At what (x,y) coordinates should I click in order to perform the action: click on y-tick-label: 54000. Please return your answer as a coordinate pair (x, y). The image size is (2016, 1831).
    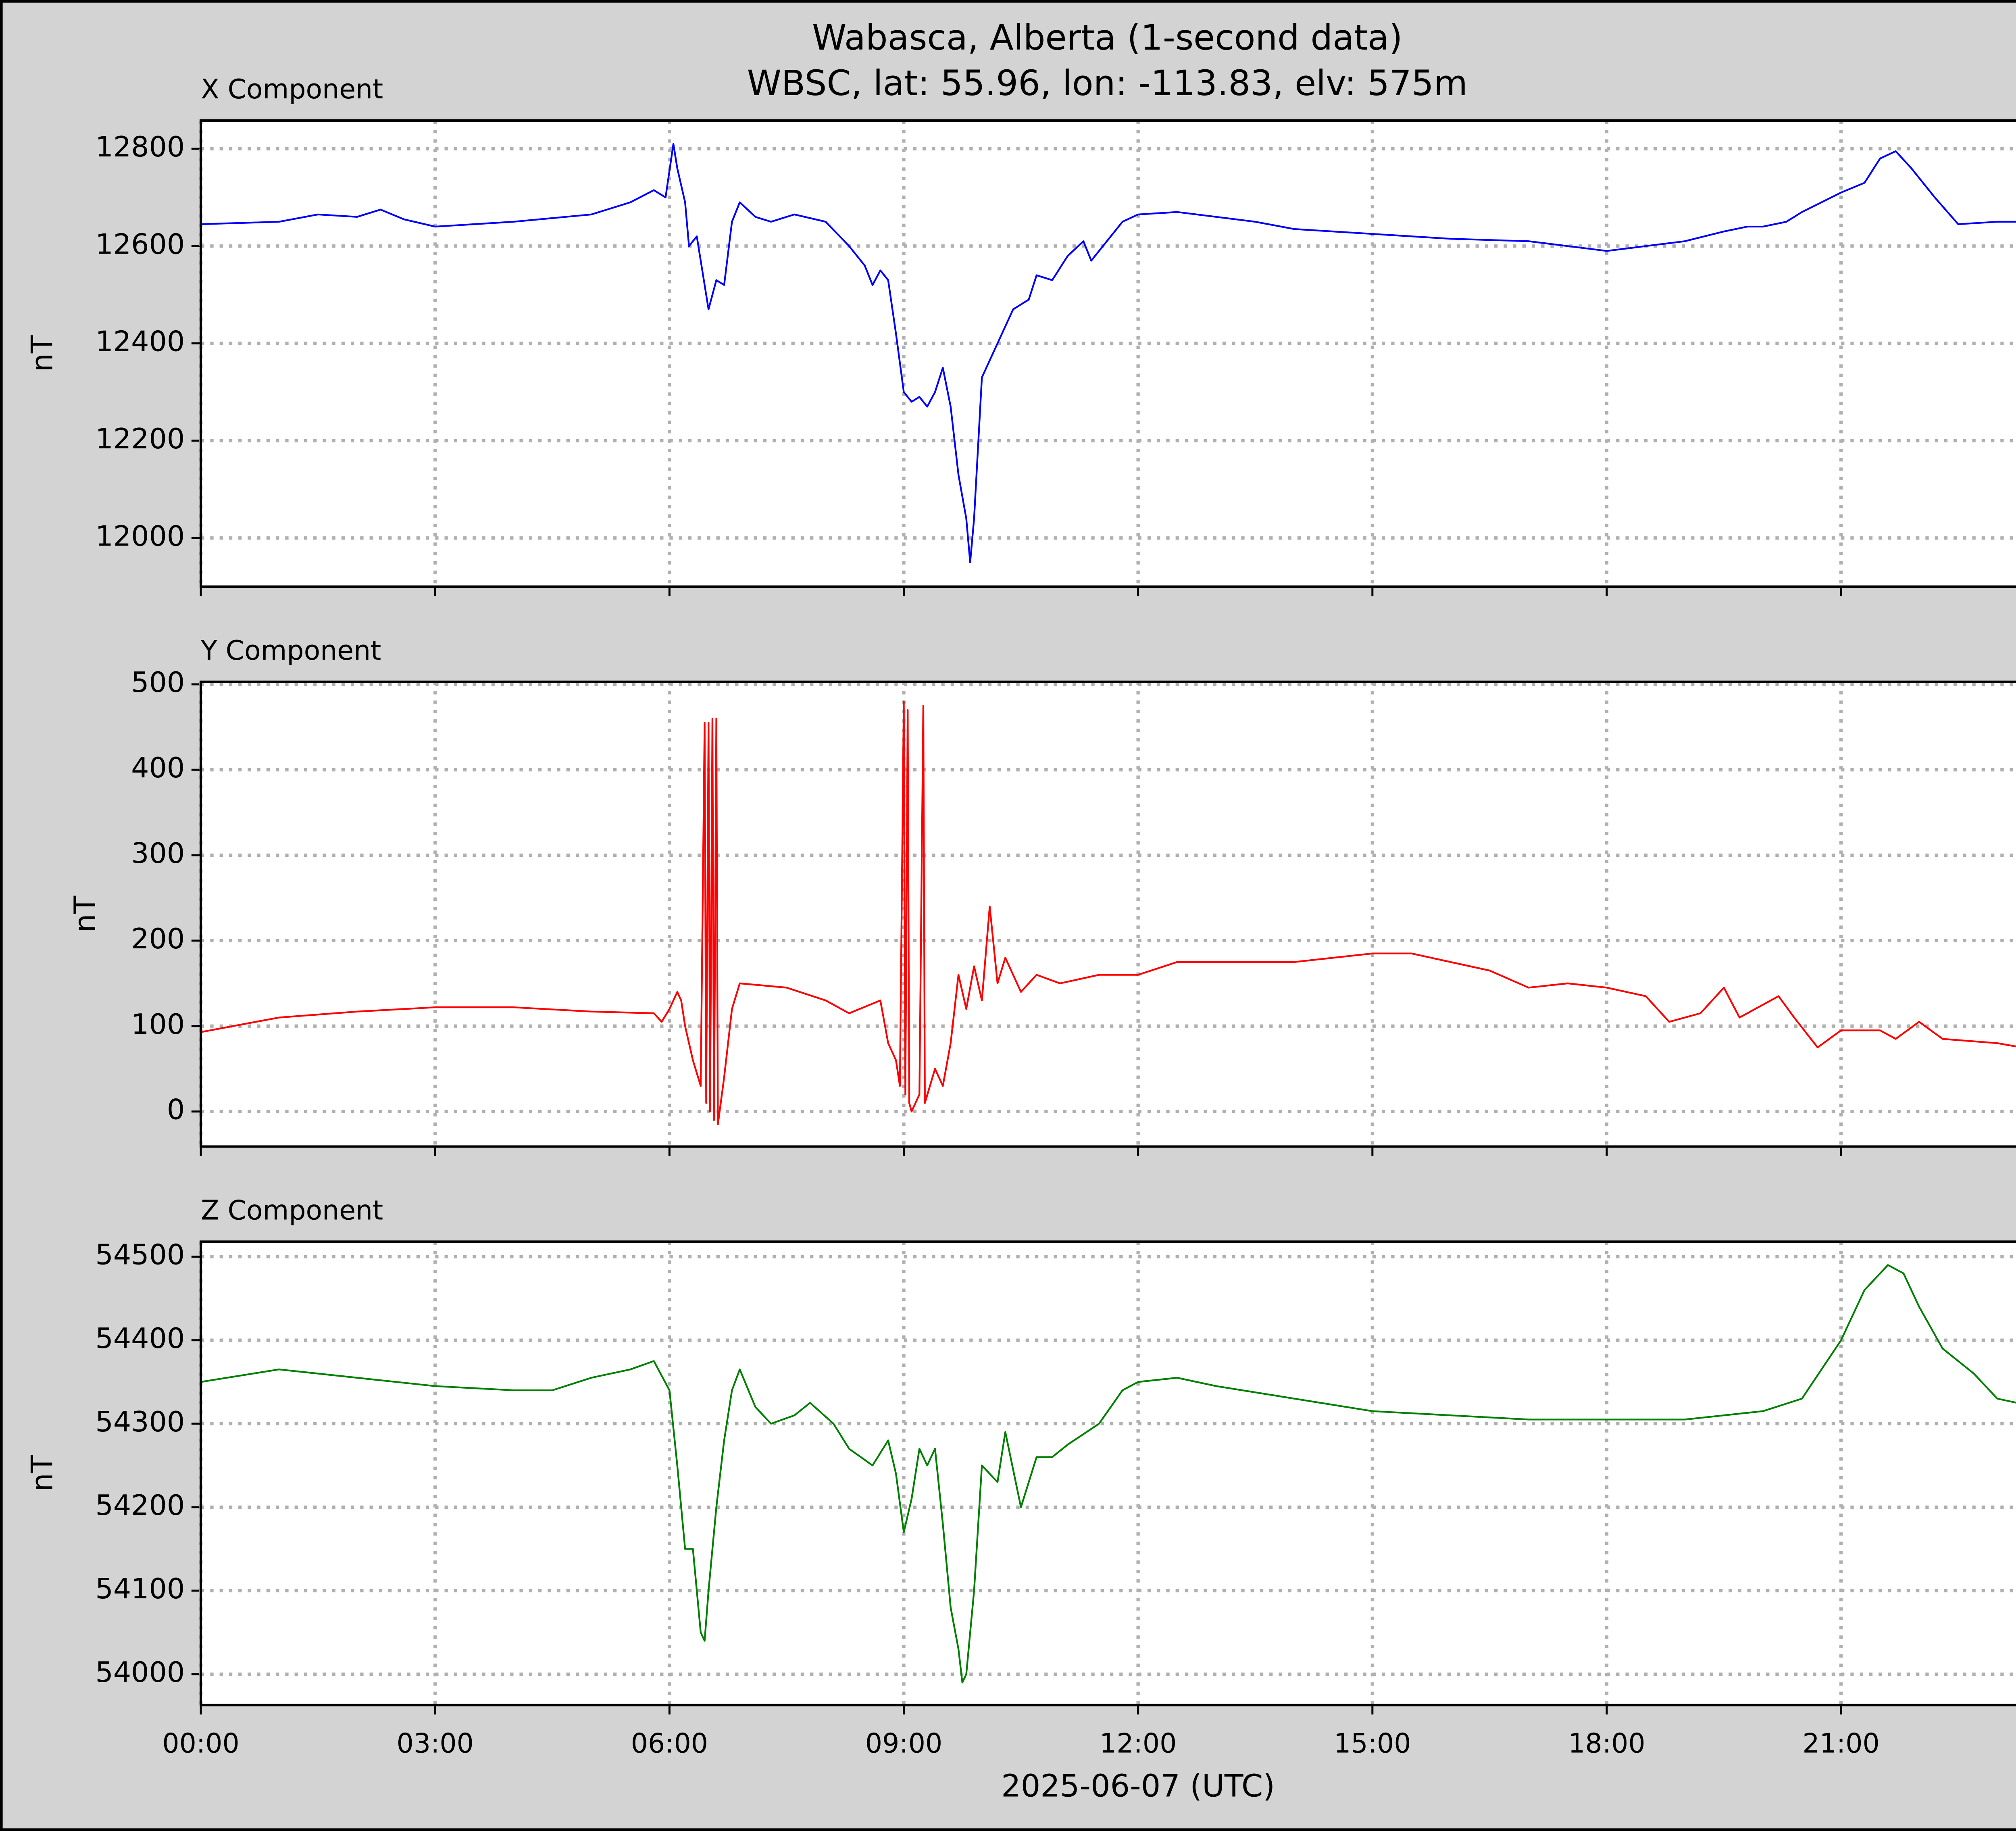
    Looking at the image, I should click on (140, 1672).